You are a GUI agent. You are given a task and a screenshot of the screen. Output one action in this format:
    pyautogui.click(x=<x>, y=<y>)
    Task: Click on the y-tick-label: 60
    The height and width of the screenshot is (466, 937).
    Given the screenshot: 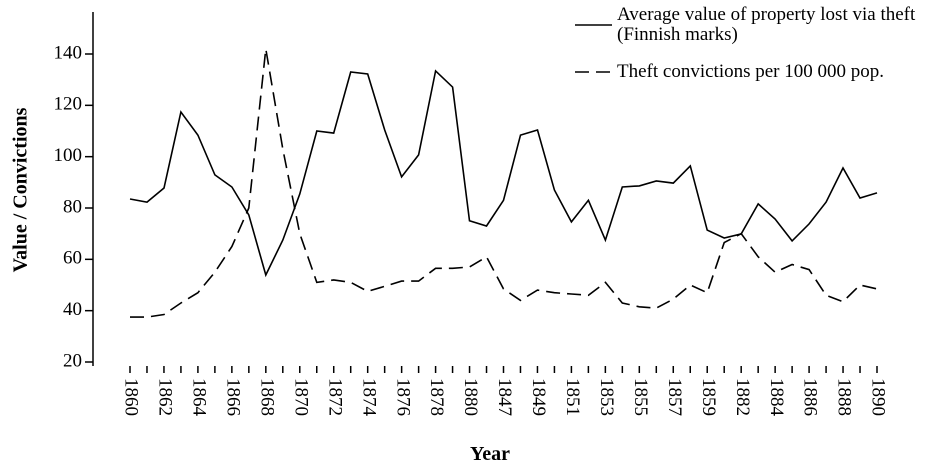 What is the action you would take?
    pyautogui.click(x=72, y=258)
    